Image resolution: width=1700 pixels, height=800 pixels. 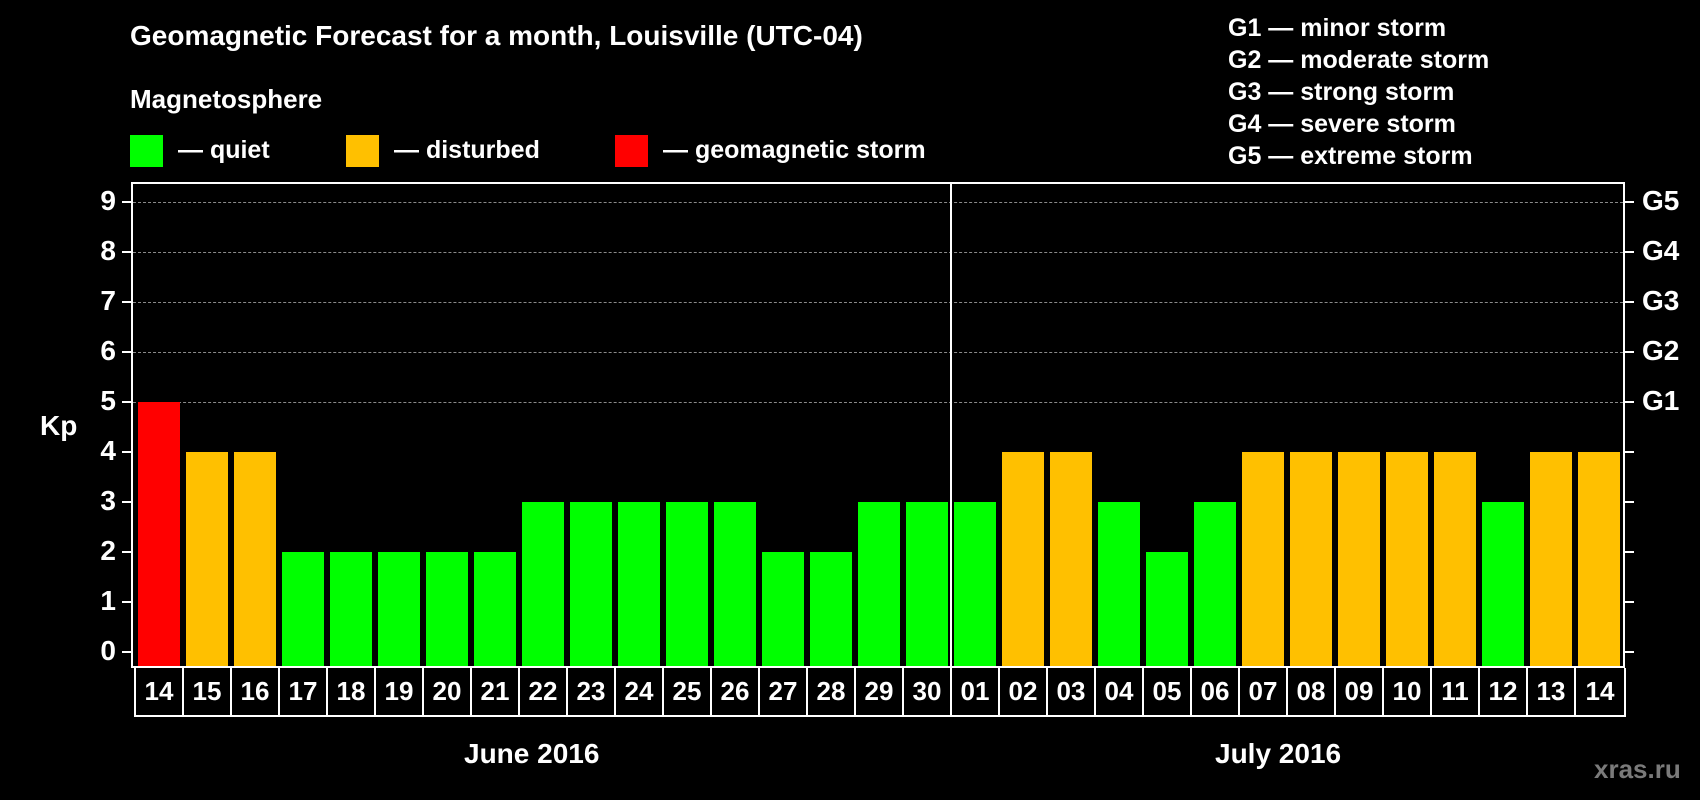 I want to click on date-label: 13, so click(x=1552, y=691).